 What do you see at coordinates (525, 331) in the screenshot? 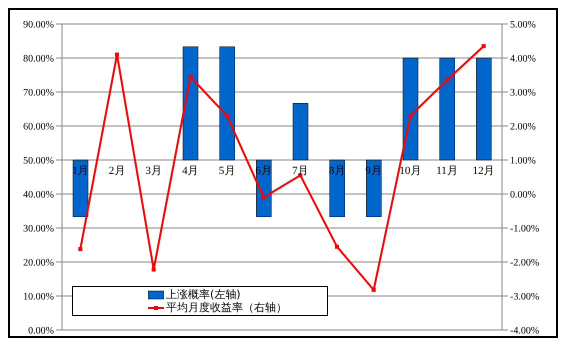
I see `y2-tick-label: -4.00%` at bounding box center [525, 331].